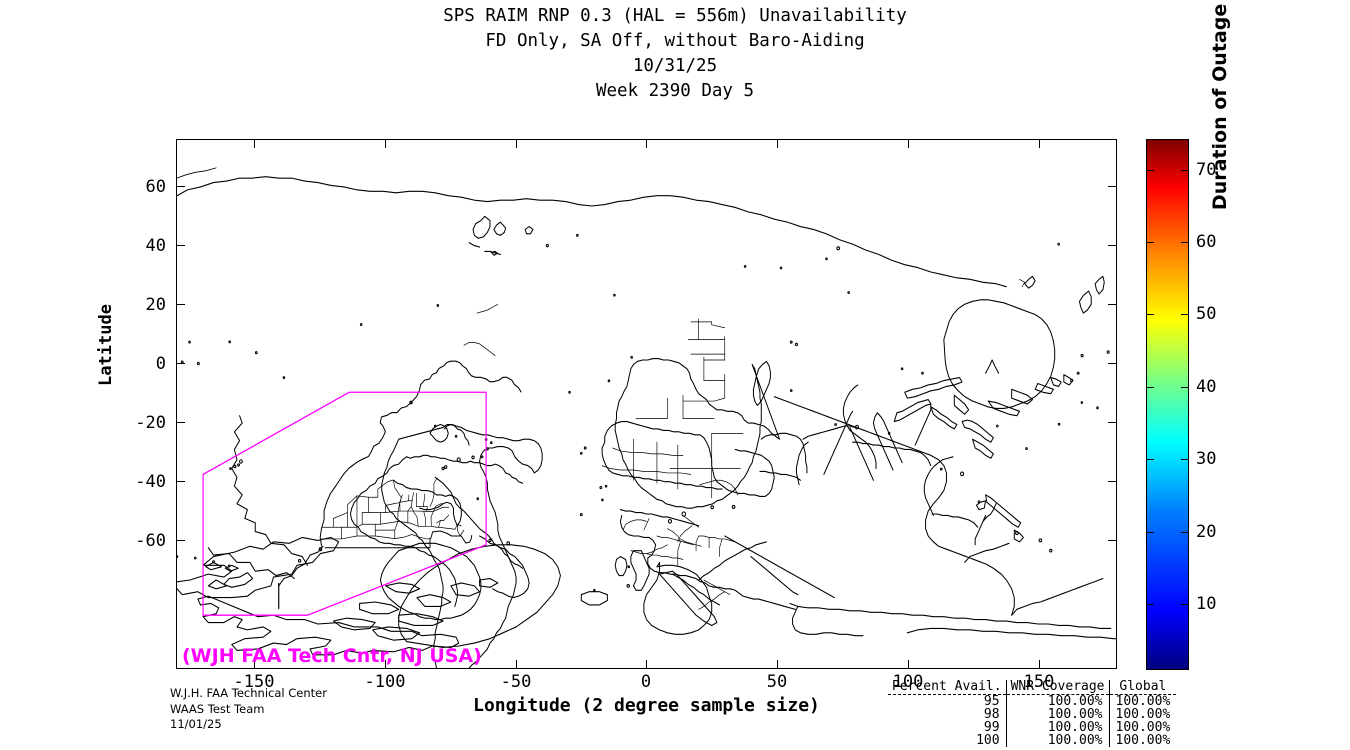  Describe the element at coordinates (385, 682) in the screenshot. I see `xtick-label-m100: -100` at that location.